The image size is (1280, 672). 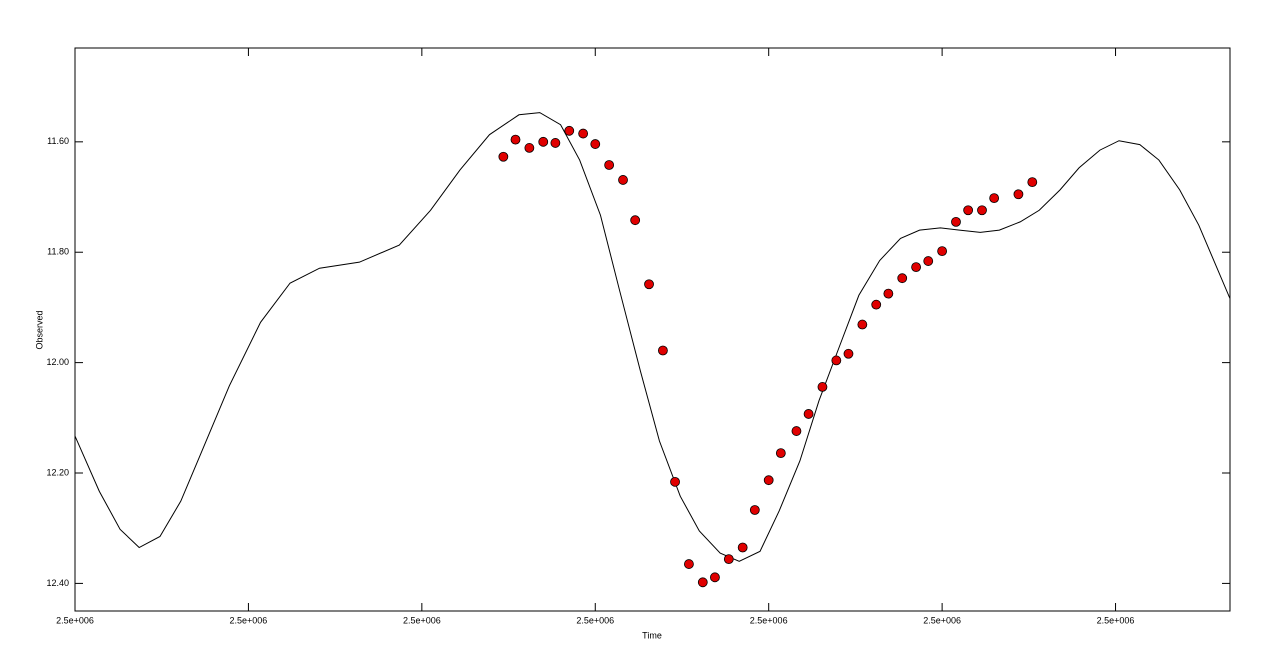 I want to click on x-axis-label: Time, so click(x=652, y=635).